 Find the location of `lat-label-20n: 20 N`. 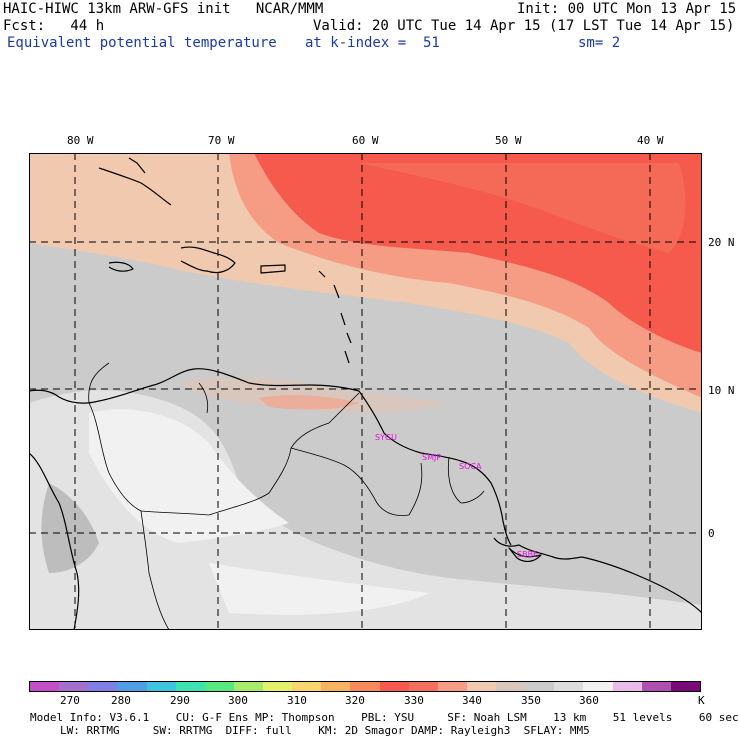

lat-label-20n: 20 N is located at coordinates (721, 242).